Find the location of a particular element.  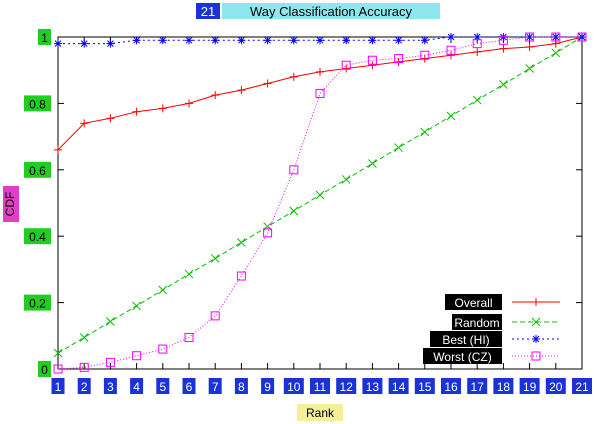

y-tick-label: 0.8 is located at coordinates (37, 104).